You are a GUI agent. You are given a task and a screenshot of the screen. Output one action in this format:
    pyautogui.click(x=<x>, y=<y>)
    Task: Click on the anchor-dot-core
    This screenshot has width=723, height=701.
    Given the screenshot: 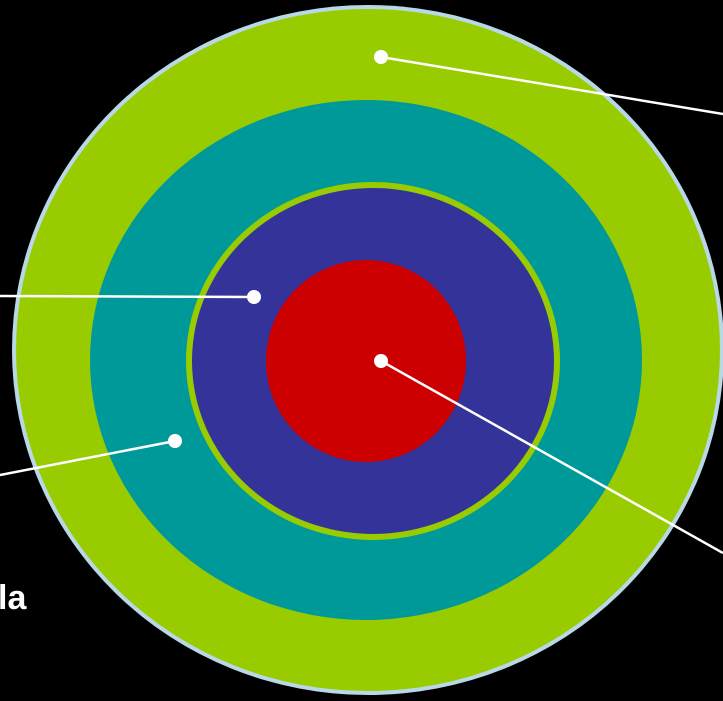 What is the action you would take?
    pyautogui.click(x=381, y=361)
    